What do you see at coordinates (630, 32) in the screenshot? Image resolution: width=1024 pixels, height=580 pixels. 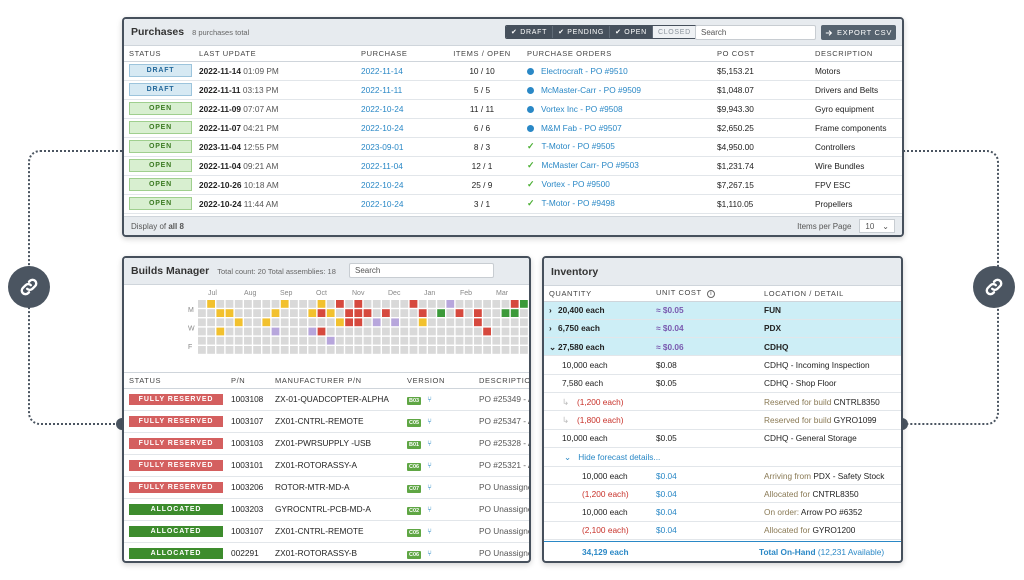 I see `filter-open: ✔ OPEN` at bounding box center [630, 32].